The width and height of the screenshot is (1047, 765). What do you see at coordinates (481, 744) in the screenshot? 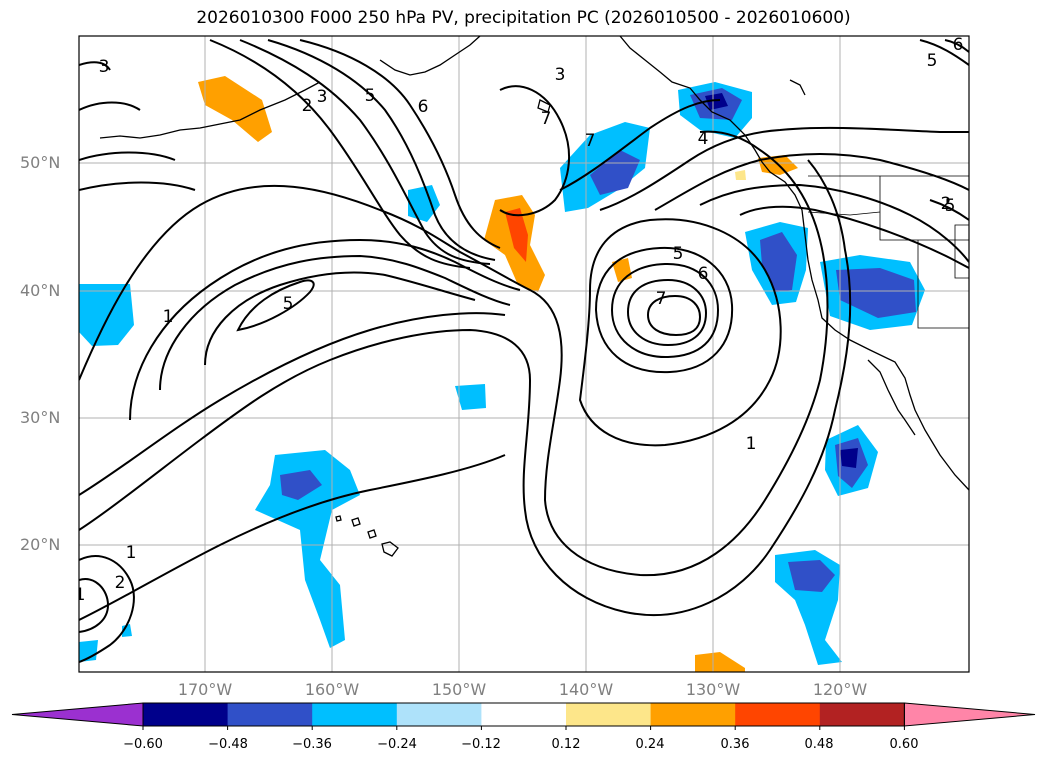
I see `colorbar-tick-label: −0.12` at bounding box center [481, 744].